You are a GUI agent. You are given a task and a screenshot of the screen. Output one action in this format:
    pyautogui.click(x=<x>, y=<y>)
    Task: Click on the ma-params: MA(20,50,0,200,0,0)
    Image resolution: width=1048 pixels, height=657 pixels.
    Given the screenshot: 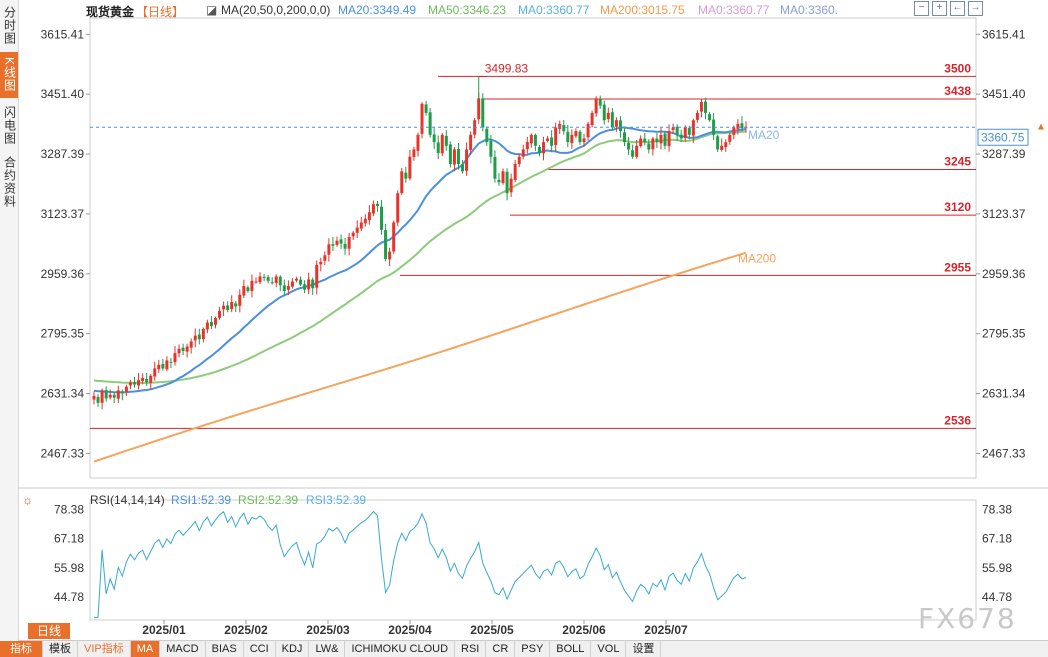 What is the action you would take?
    pyautogui.click(x=276, y=10)
    